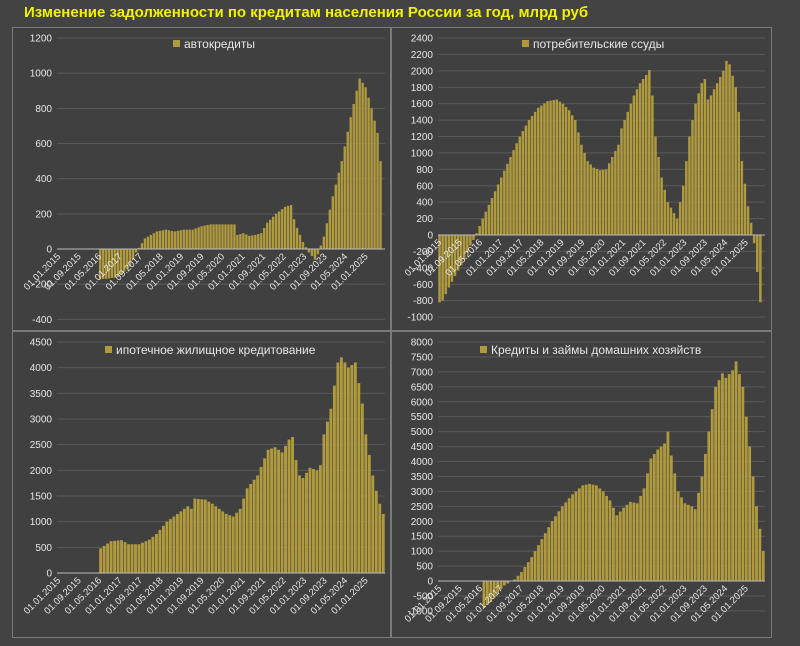  I want to click on y-tick-label: 800, so click(43, 109).